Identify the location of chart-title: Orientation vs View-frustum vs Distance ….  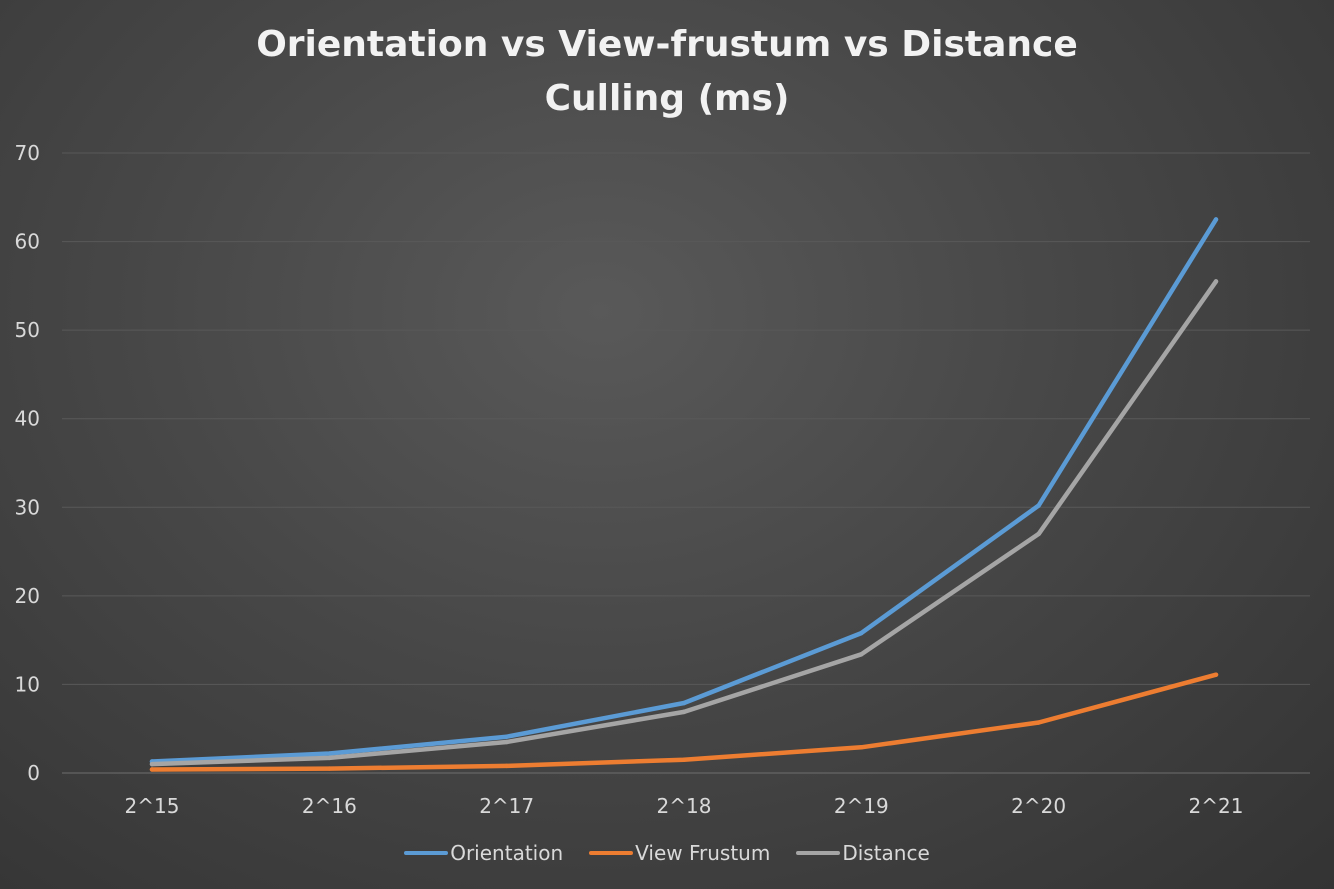
(667, 72).